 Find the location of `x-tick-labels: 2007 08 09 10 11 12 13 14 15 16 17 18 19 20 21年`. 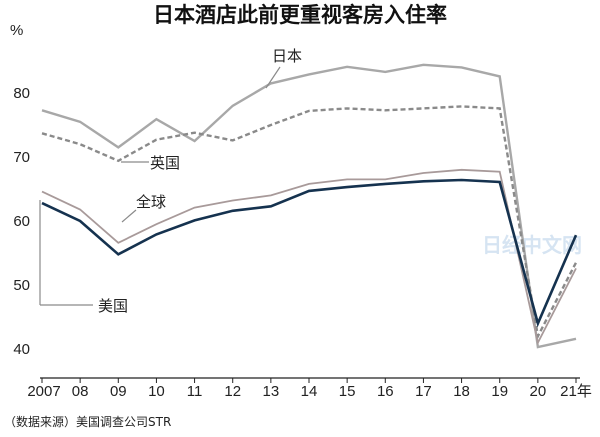

x-tick-labels: 2007 08 09 10 11 12 13 14 15 16 17 18 19 20 21年 is located at coordinates (309, 389).